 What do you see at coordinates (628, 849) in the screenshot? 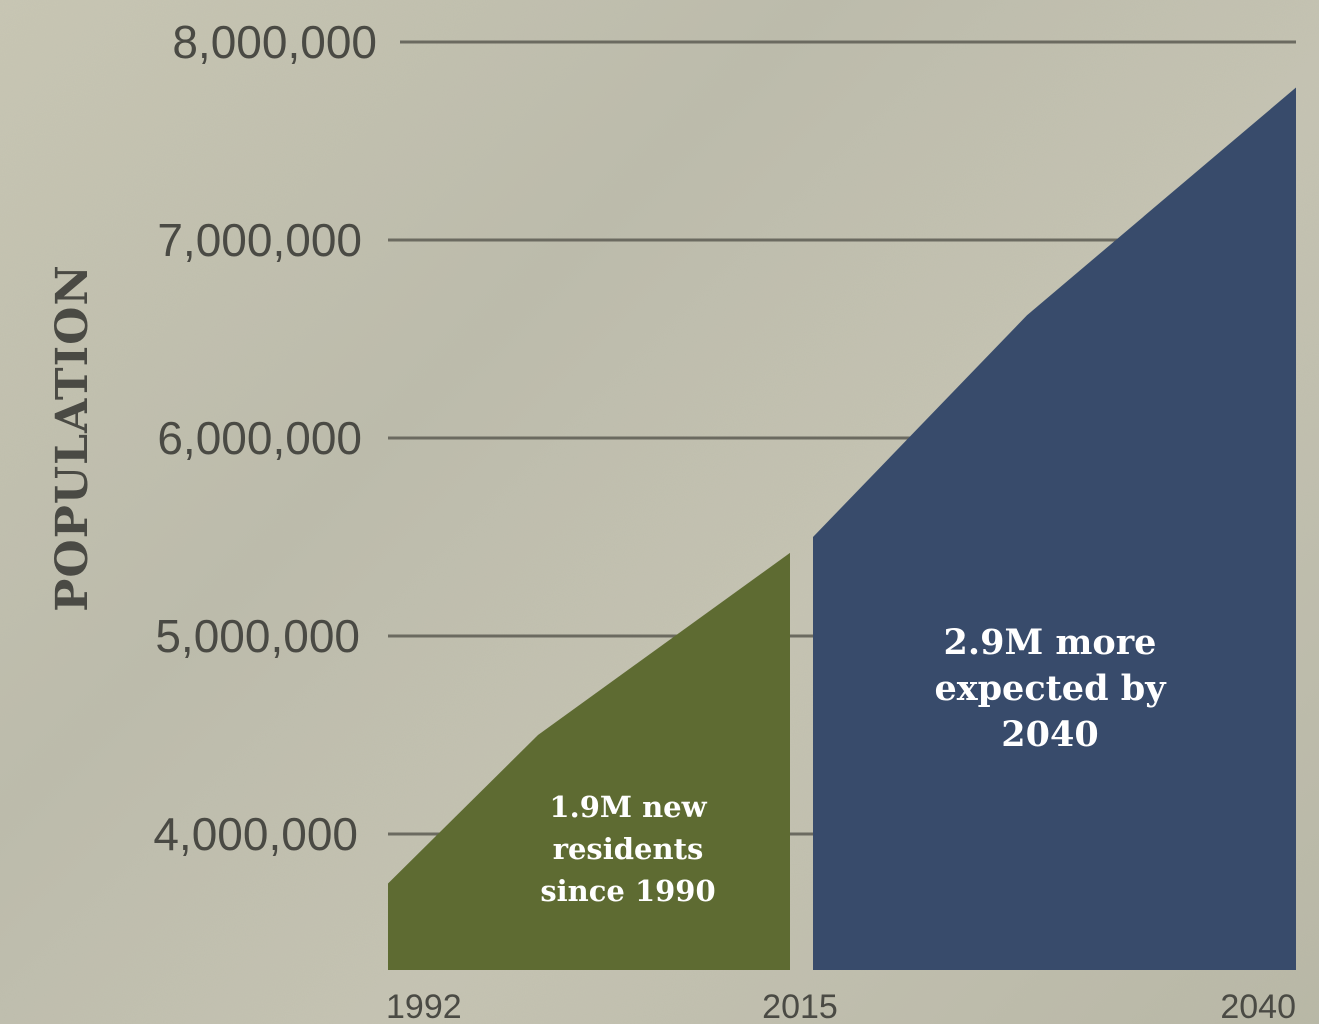
I see `annotation-label: residents` at bounding box center [628, 849].